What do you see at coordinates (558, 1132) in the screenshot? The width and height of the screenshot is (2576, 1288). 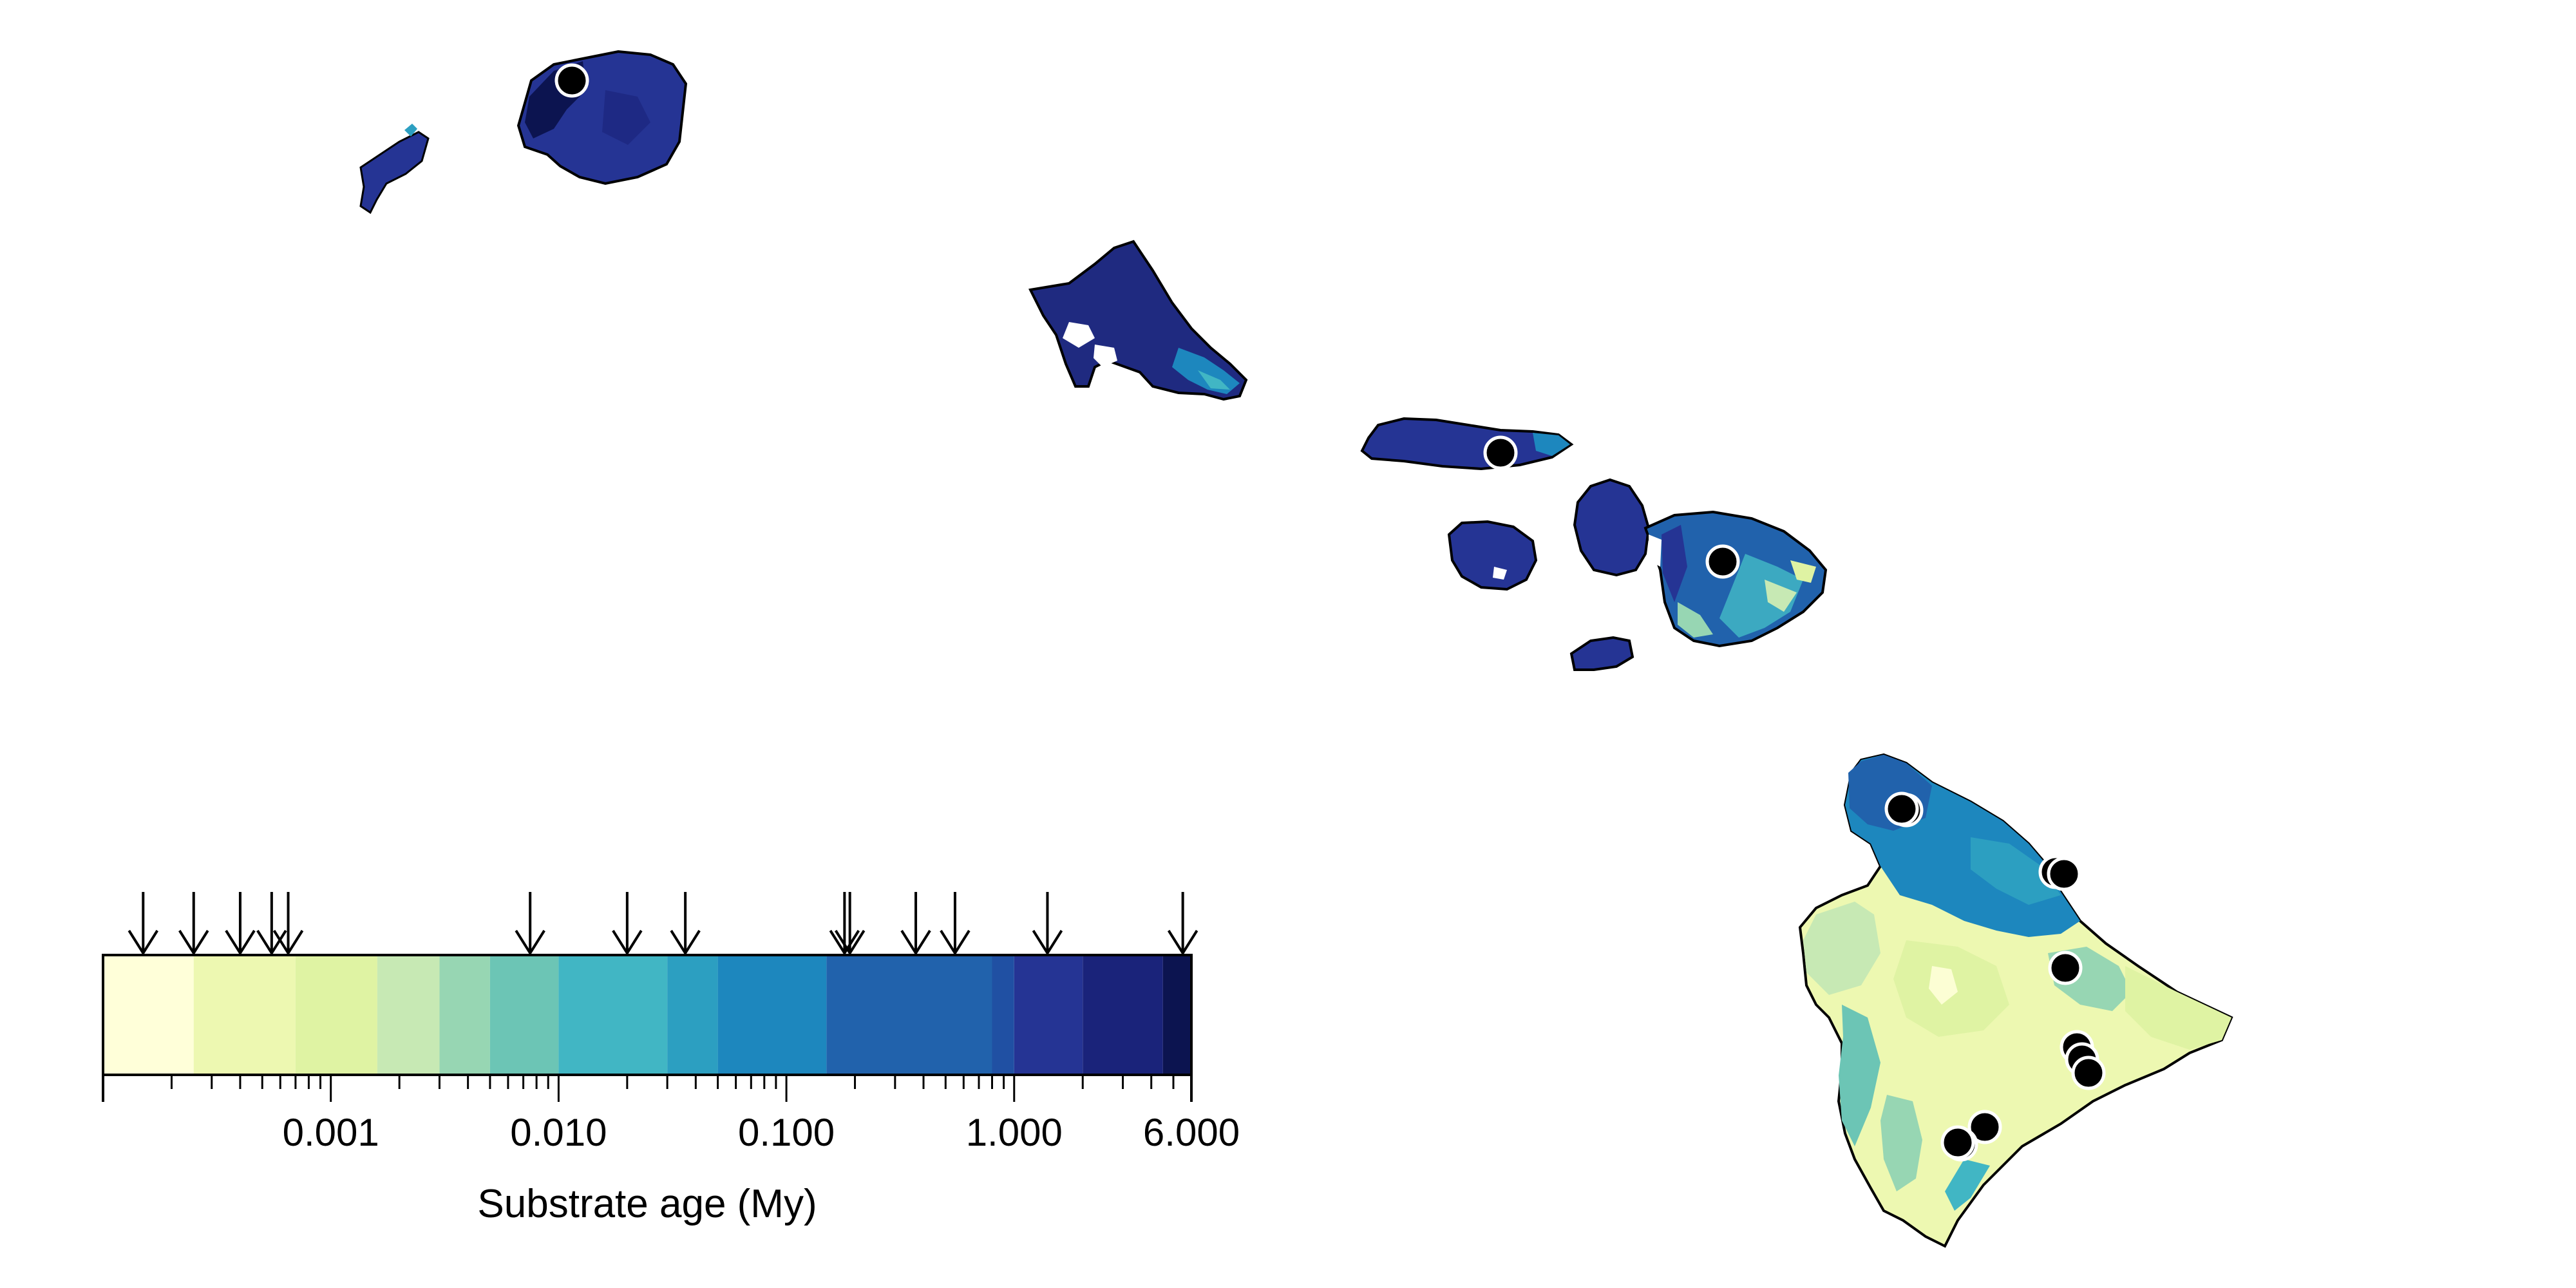 I see `tick-label: 0.010` at bounding box center [558, 1132].